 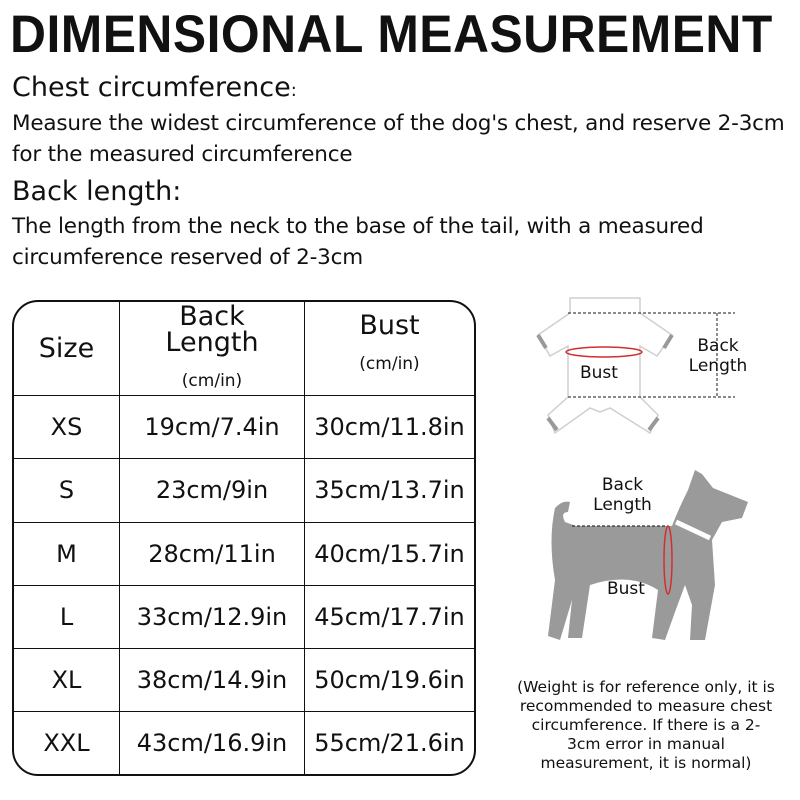 What do you see at coordinates (389, 427) in the screenshot?
I see `bust-cell: 30cm/11.8in` at bounding box center [389, 427].